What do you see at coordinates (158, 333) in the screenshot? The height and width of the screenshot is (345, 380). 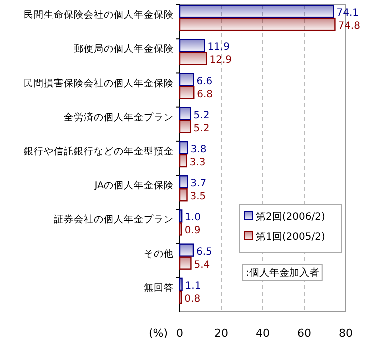 I see `x-axis-title: (%)` at bounding box center [158, 333].